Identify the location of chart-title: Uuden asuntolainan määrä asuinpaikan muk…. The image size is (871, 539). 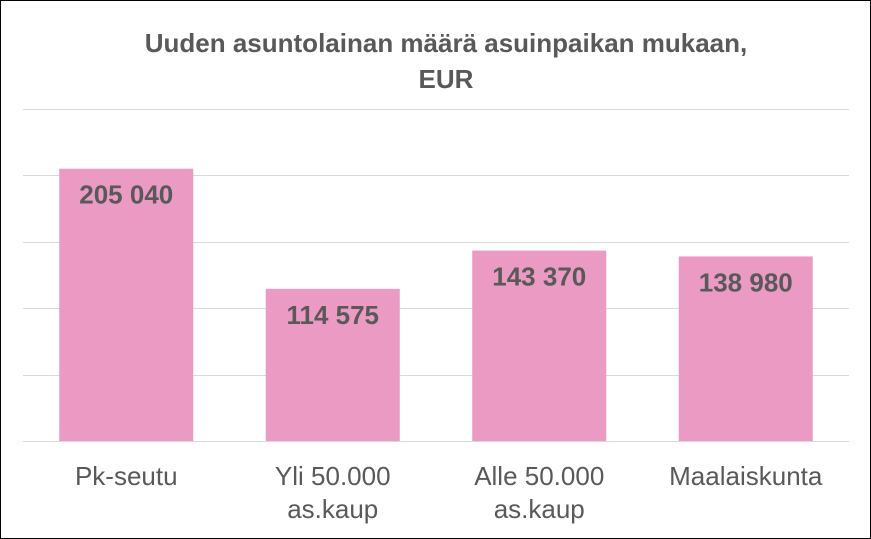
(446, 61).